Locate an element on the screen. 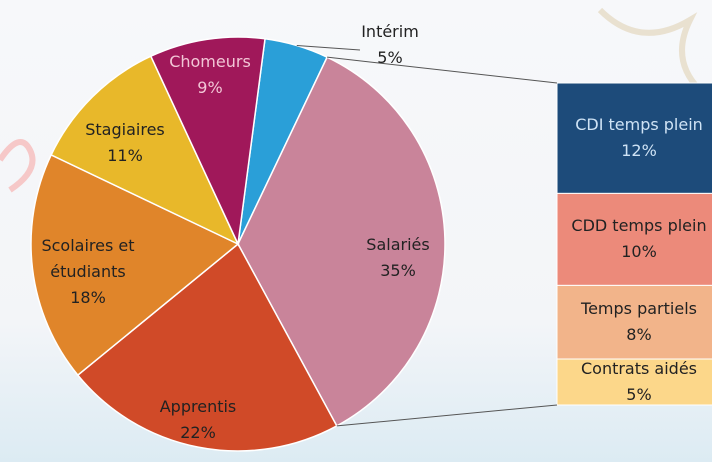  label-text: 22% is located at coordinates (198, 432).